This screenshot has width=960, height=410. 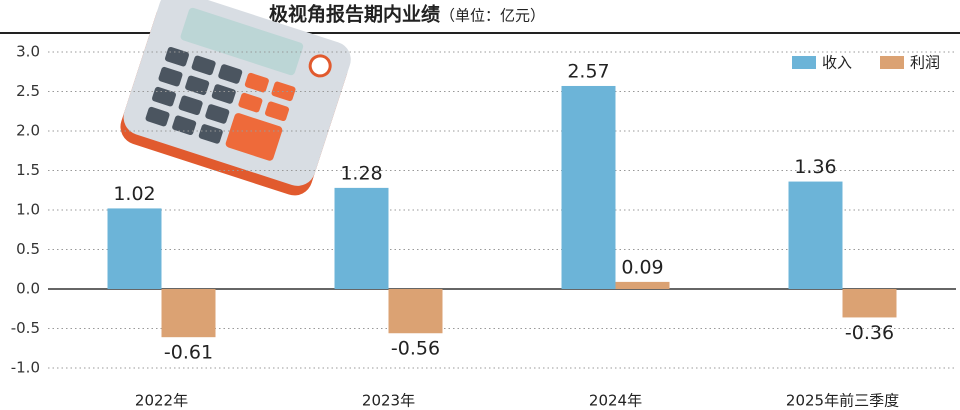 What do you see at coordinates (361, 173) in the screenshot?
I see `value-label: 1.28` at bounding box center [361, 173].